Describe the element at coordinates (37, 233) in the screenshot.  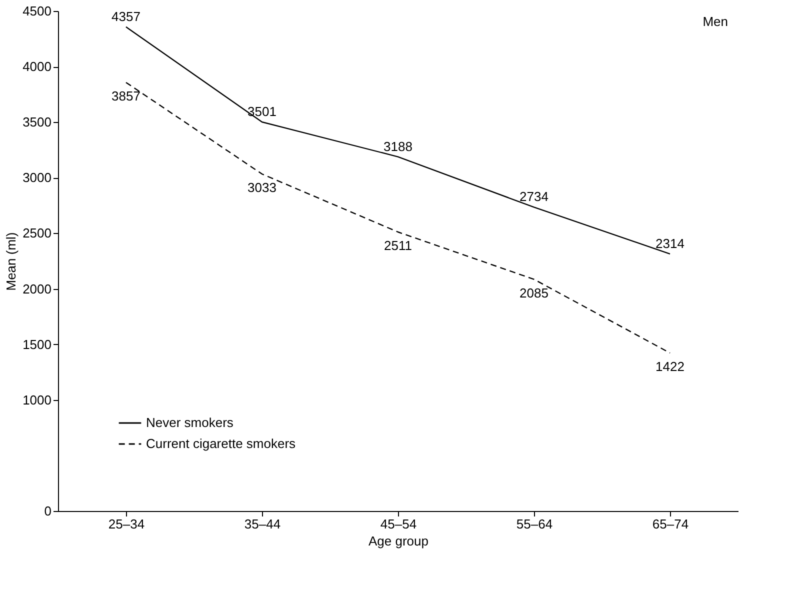
I see `y-tick-label: 2500` at that location.